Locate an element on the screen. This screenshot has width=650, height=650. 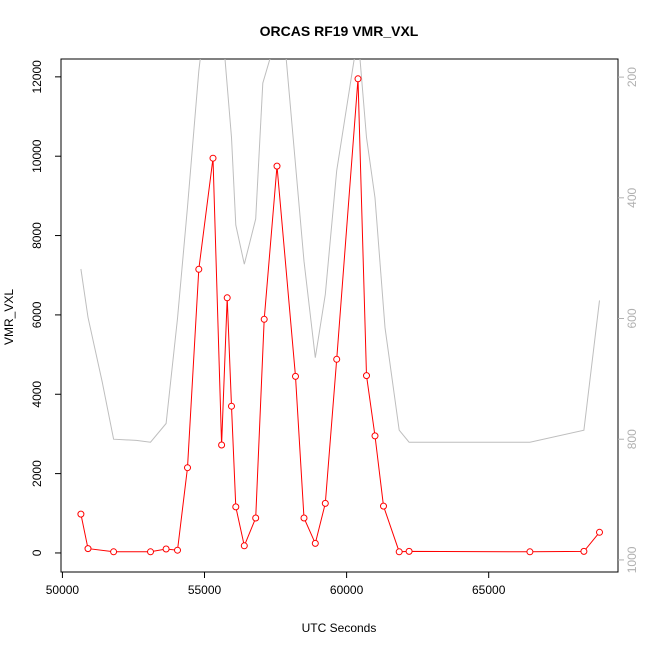
x-tick-label: 55000 is located at coordinates (205, 590).